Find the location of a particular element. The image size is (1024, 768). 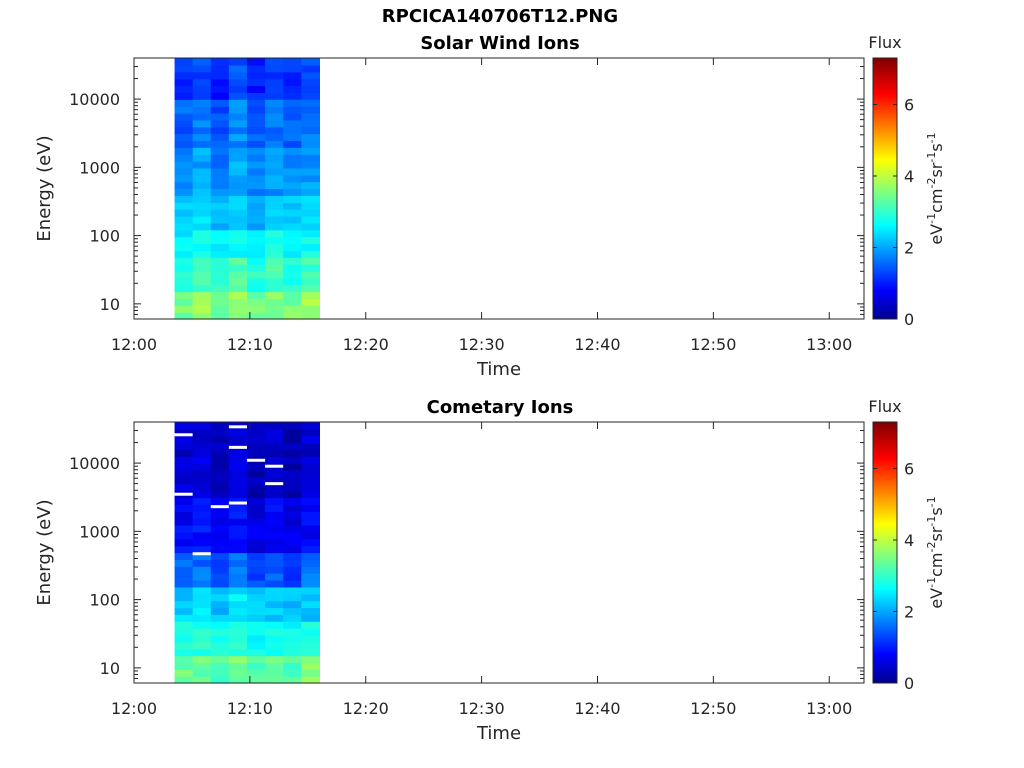

missing-data-streak is located at coordinates (274, 466).